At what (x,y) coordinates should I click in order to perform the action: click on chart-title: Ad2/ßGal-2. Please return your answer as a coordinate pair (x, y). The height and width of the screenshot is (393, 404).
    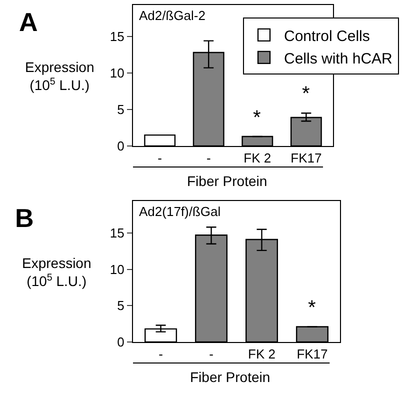
    Looking at the image, I should click on (172, 15).